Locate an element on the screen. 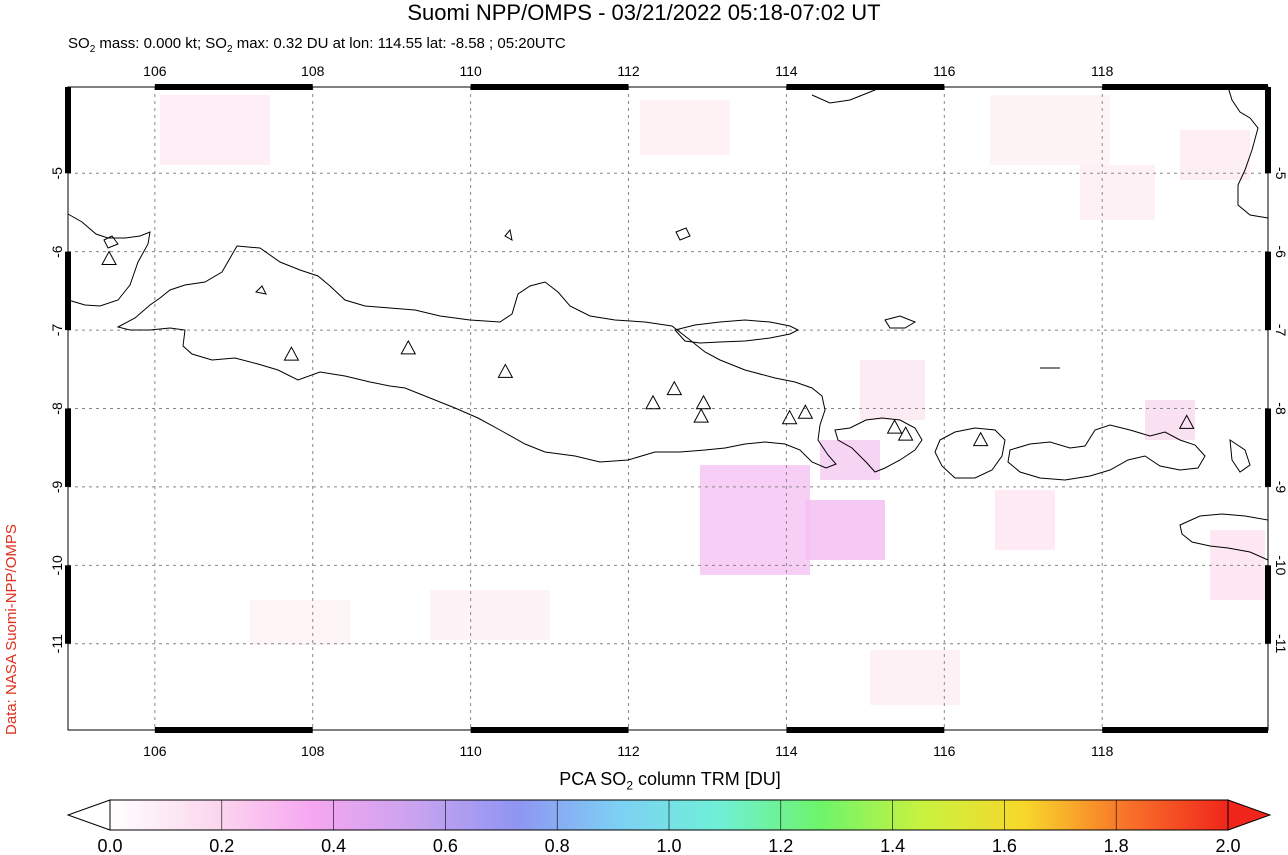 The image size is (1288, 855). lon-tick-label-top: 112 is located at coordinates (628, 71).